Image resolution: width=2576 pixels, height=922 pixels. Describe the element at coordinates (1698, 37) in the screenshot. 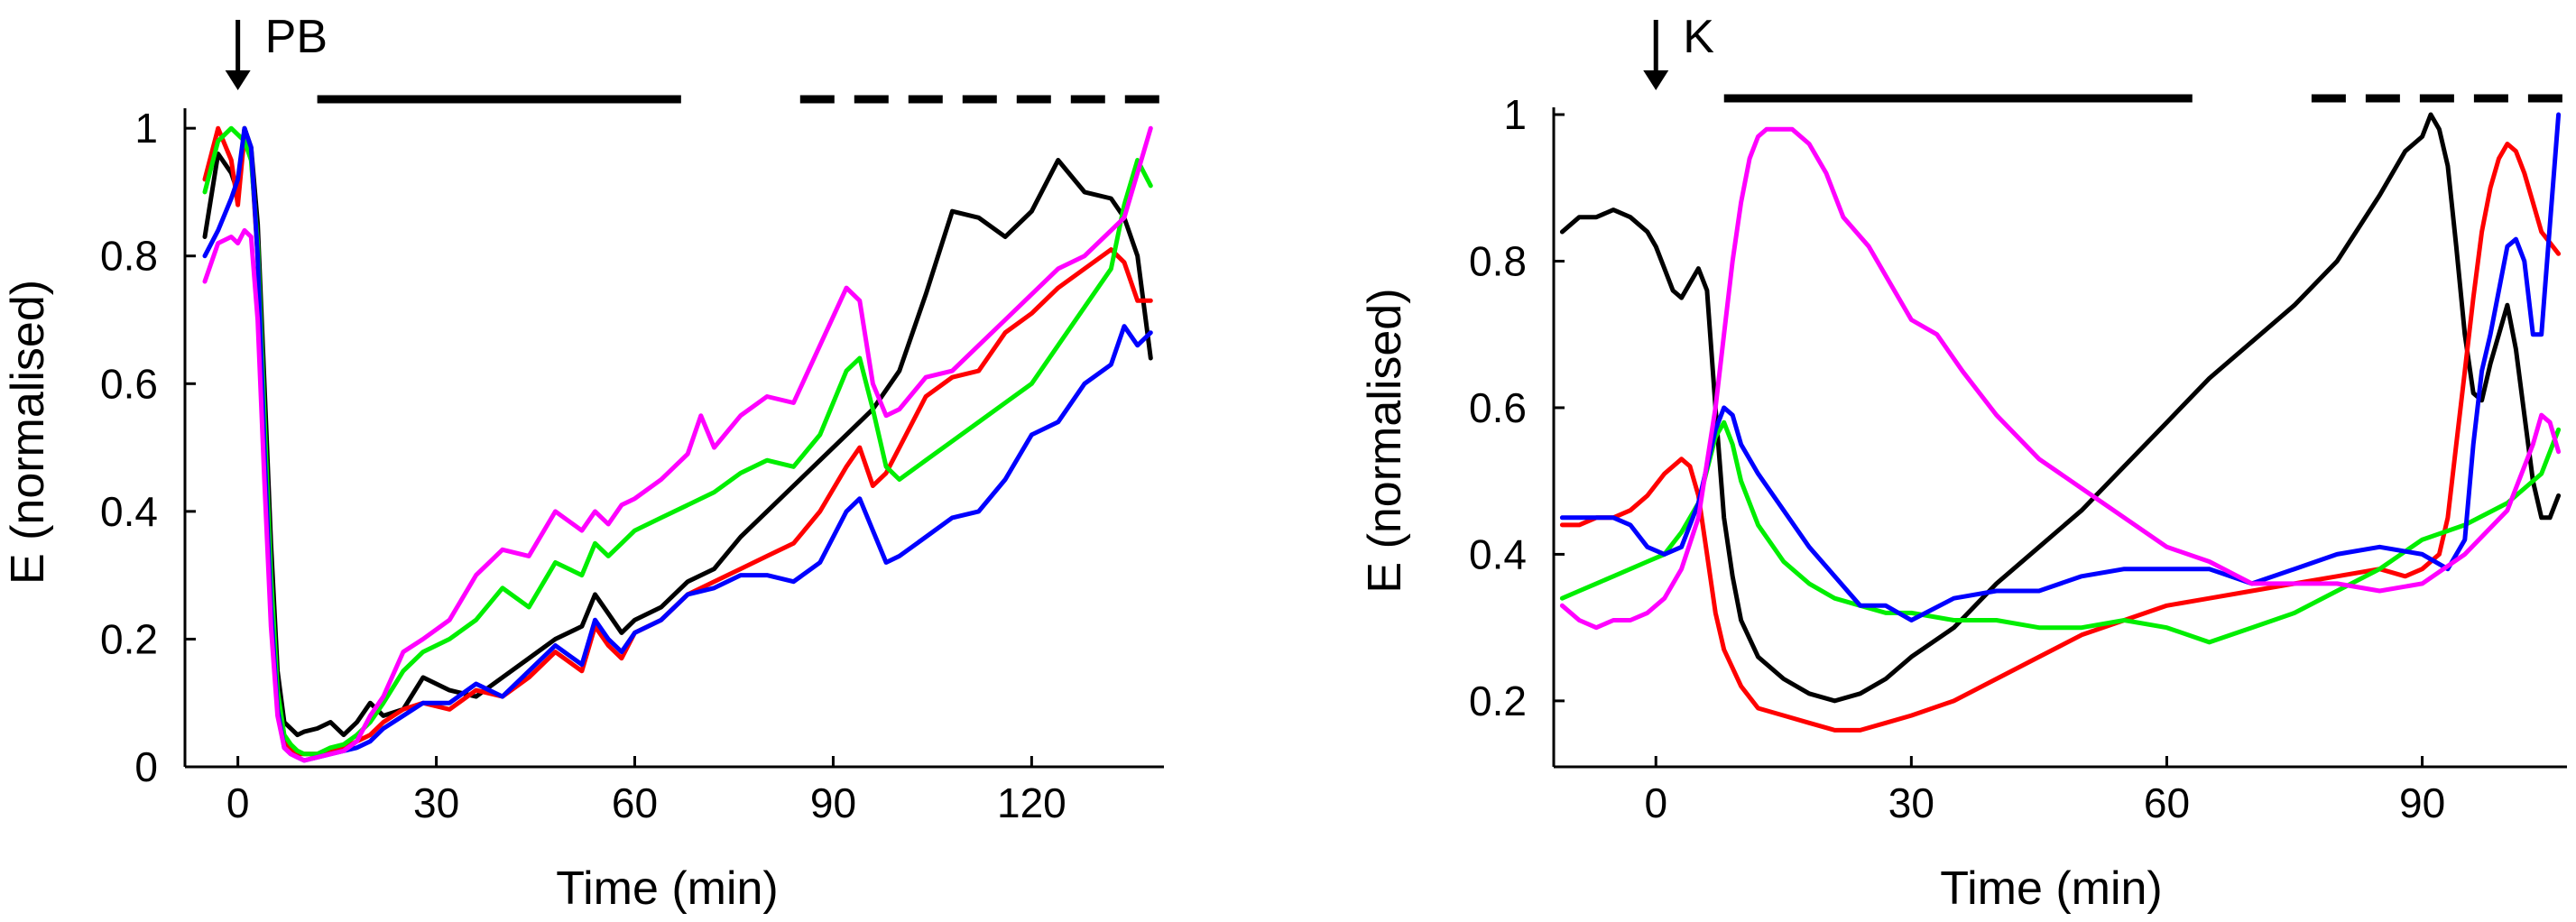

I see `arrow-label: K` at that location.